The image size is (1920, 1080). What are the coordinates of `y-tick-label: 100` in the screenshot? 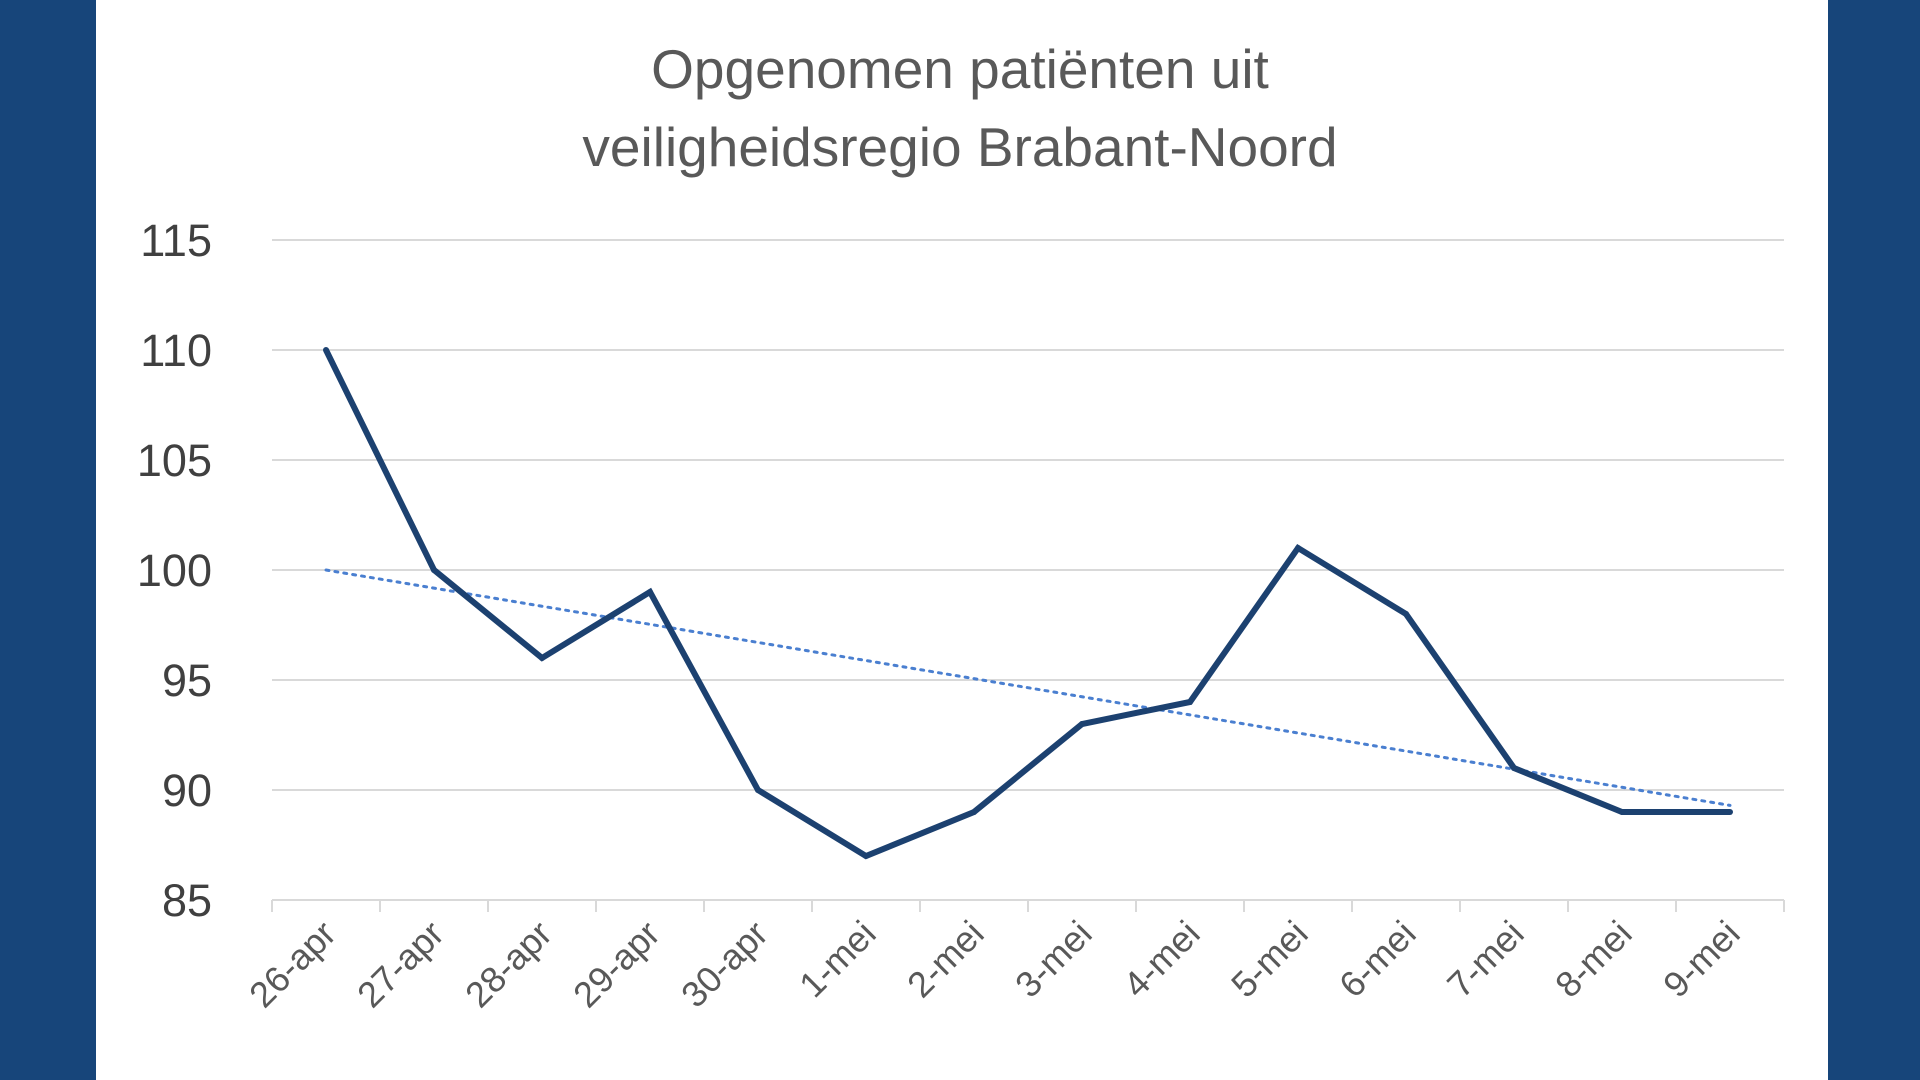 It's located at (174, 570).